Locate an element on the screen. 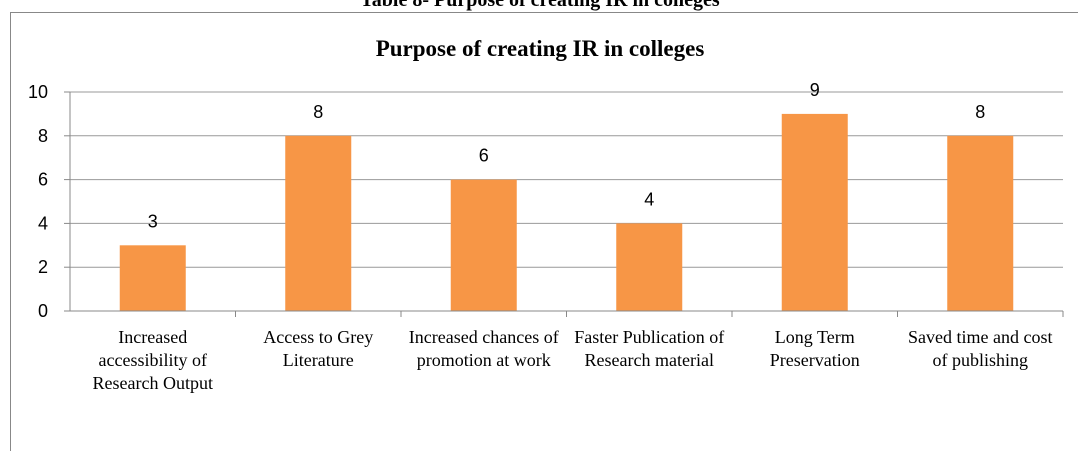 This screenshot has height=451, width=1078. value-label: 9 is located at coordinates (815, 90).